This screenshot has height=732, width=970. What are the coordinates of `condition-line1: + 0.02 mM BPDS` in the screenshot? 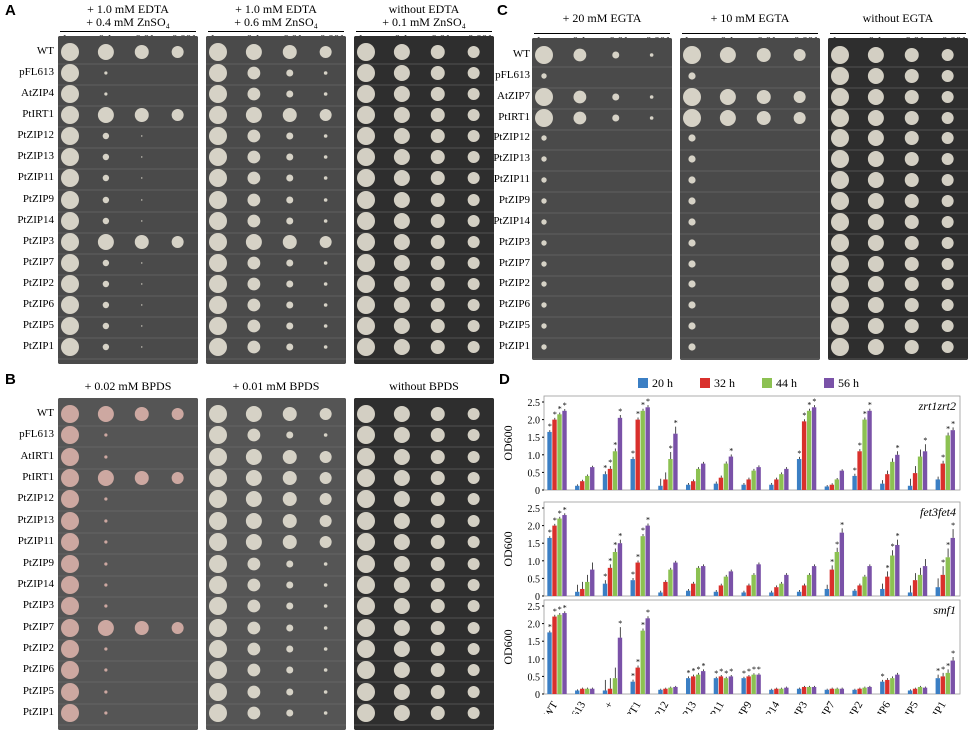 It's located at (128, 386).